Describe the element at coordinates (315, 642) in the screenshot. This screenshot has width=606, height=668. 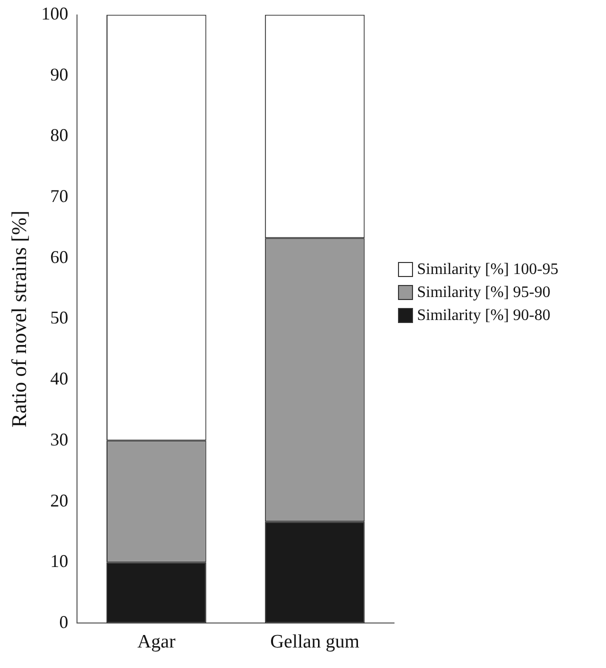
I see `x-tick-label: Gellan gum` at that location.